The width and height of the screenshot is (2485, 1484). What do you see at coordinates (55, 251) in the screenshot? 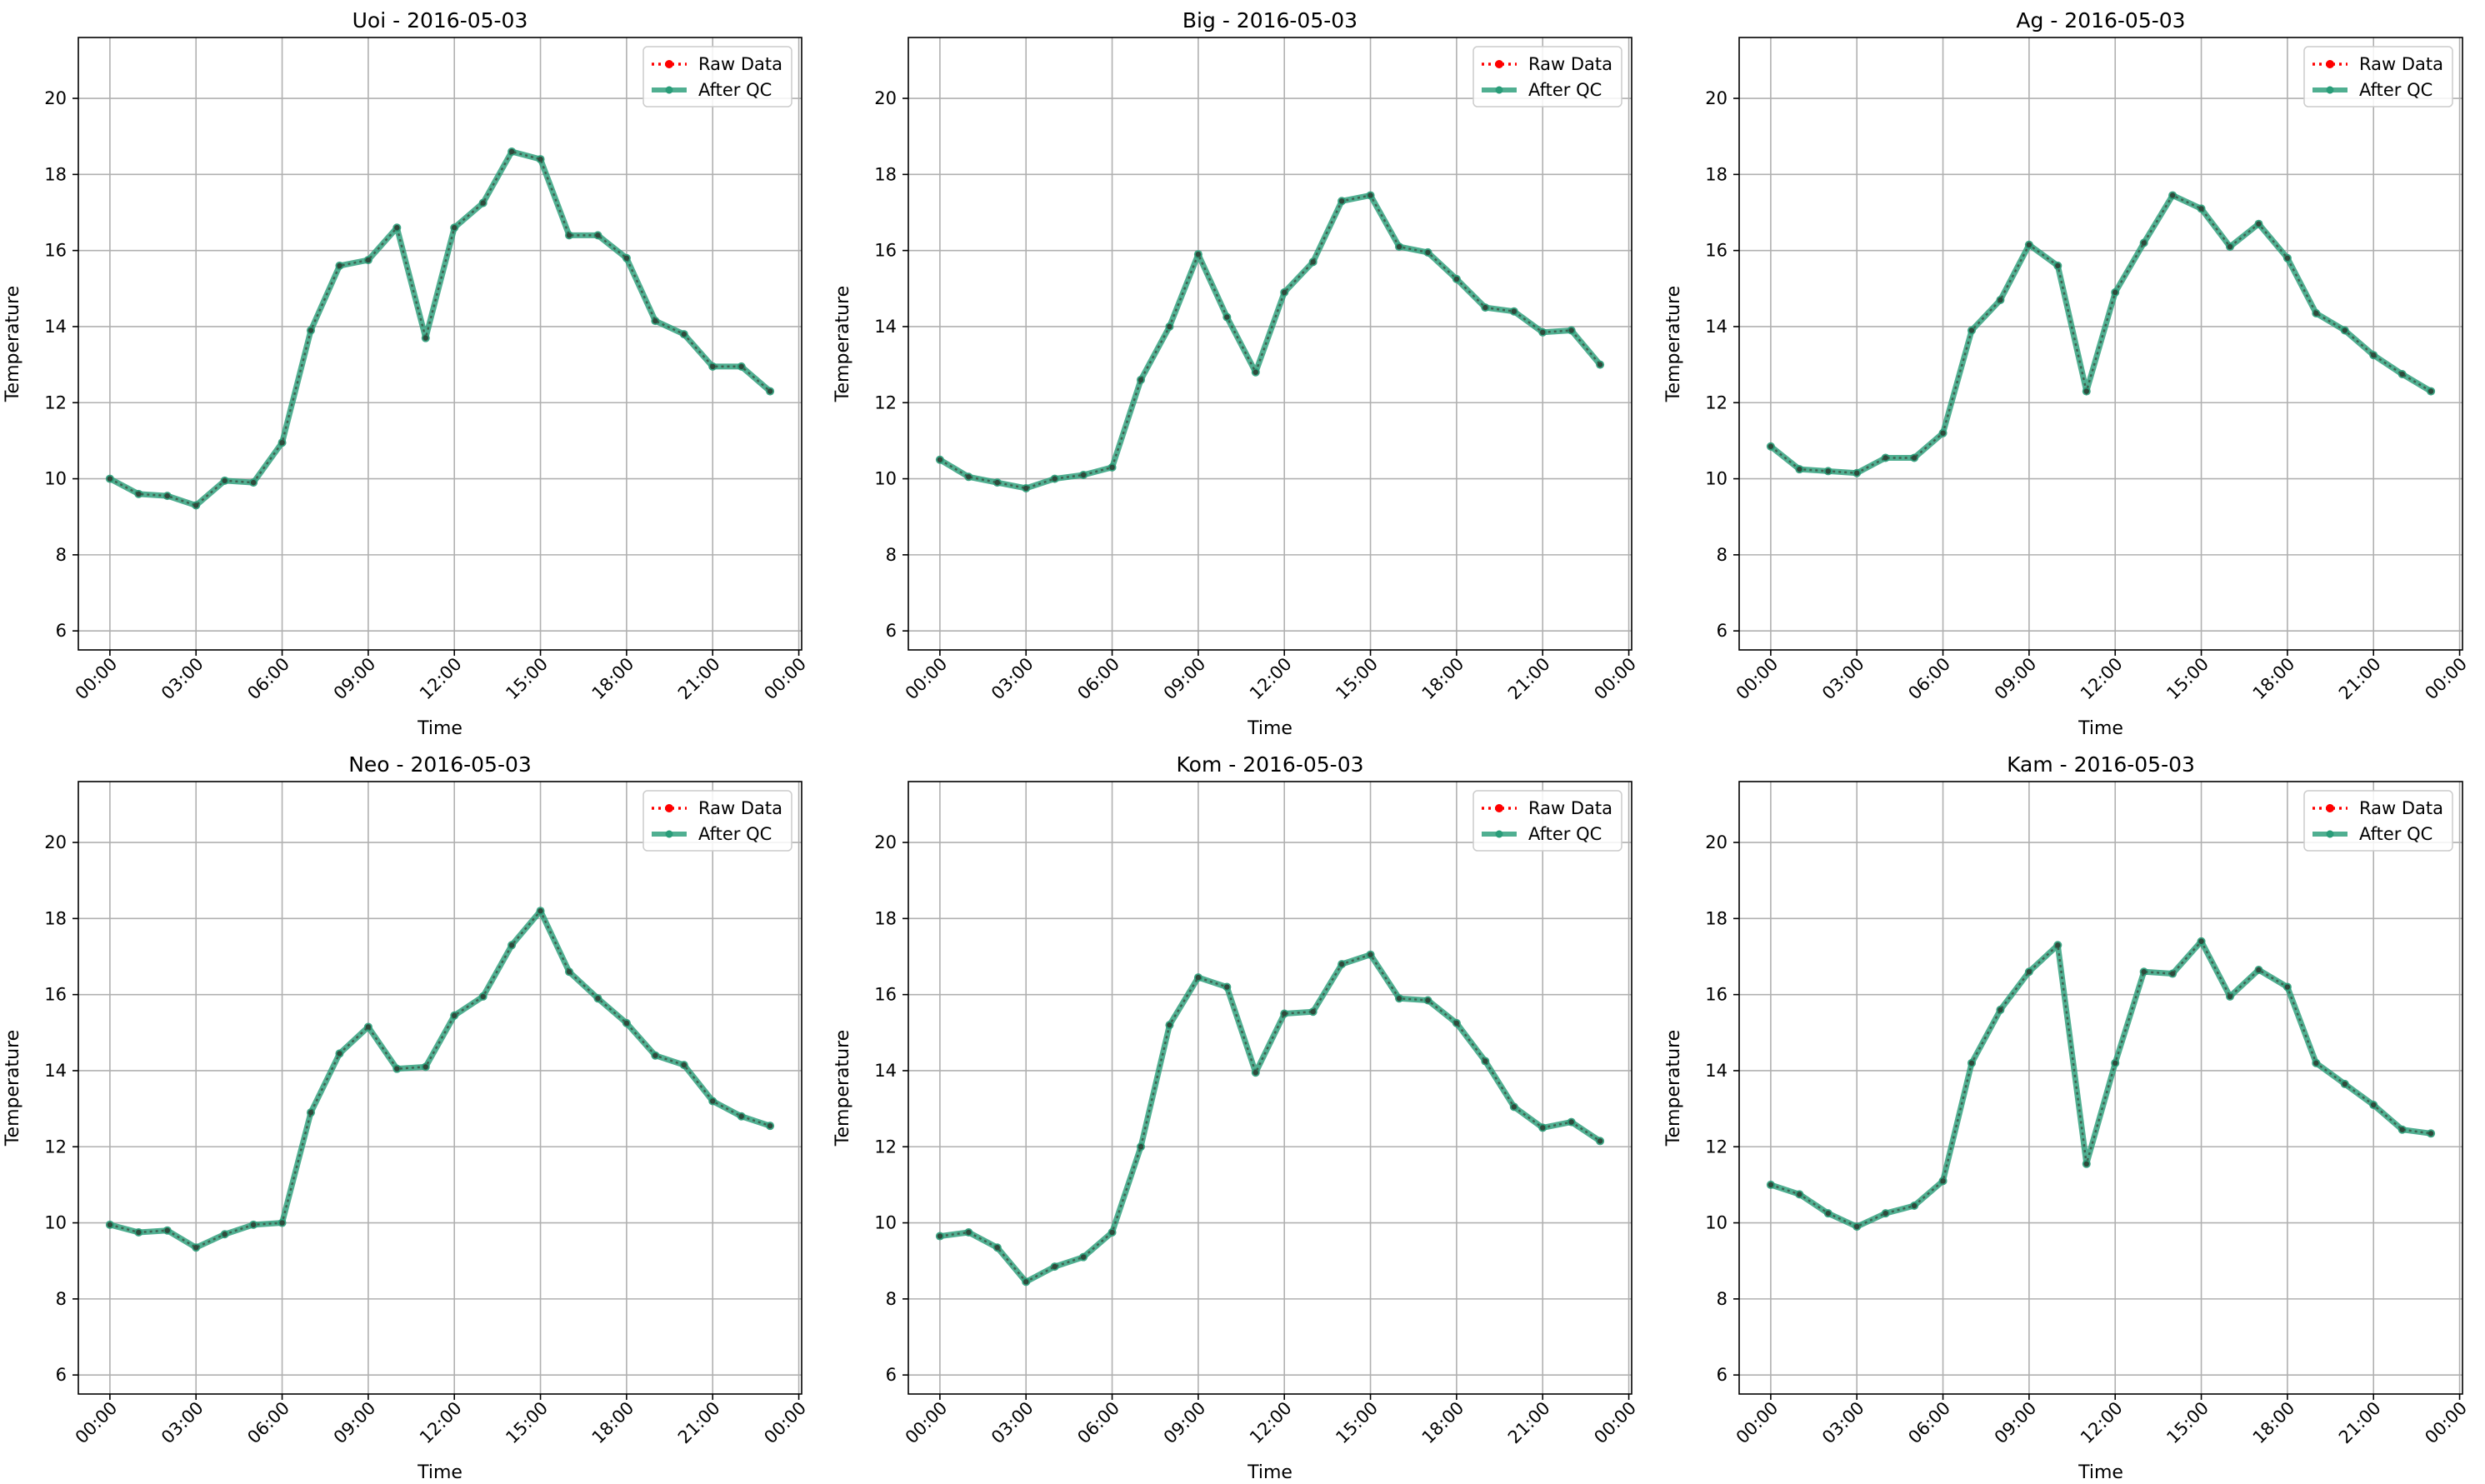
I see `chart-1-ytick-label: 16` at bounding box center [55, 251].